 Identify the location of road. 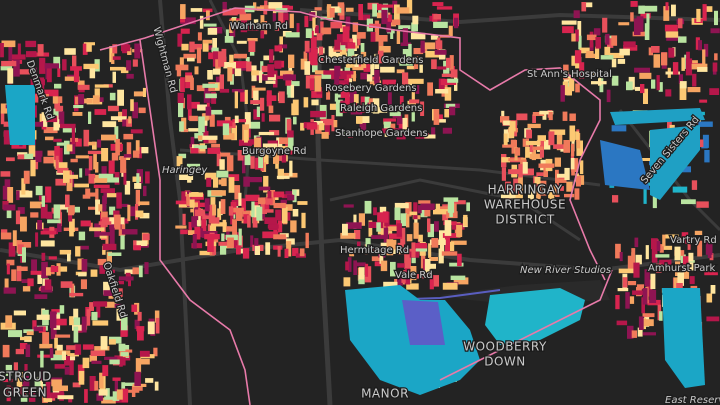
(455, 210).